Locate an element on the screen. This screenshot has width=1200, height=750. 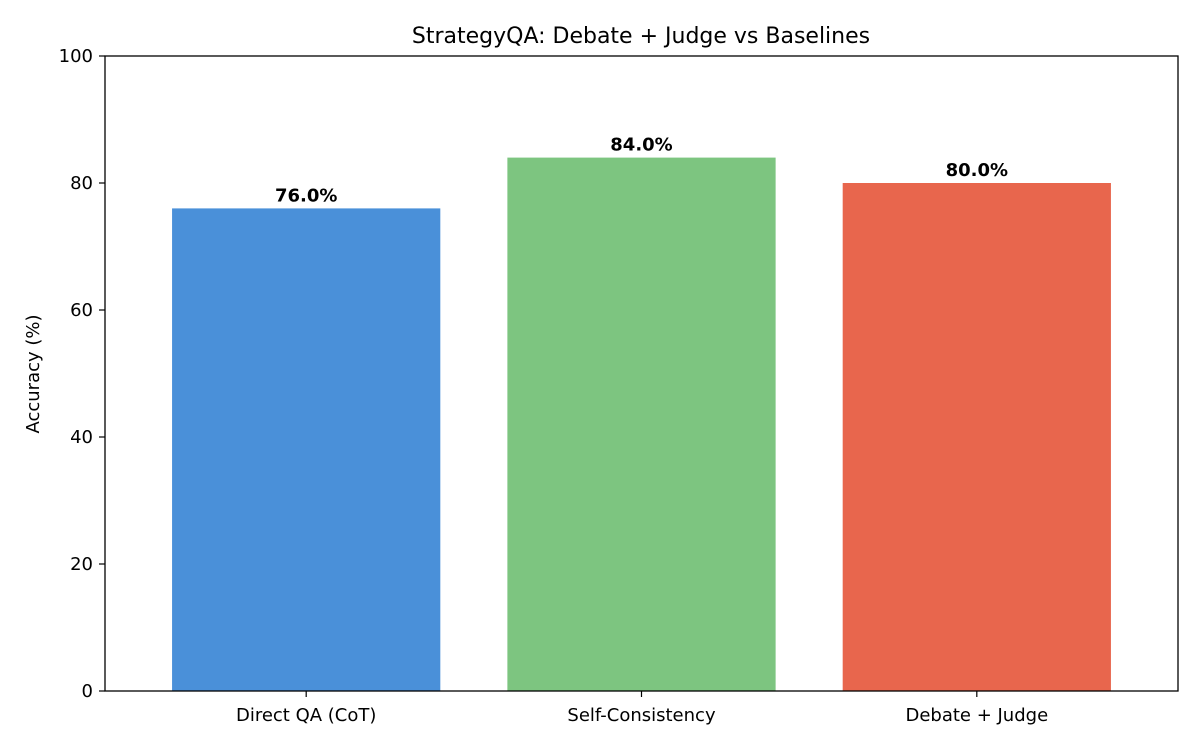
y-tick-label: 100 is located at coordinates (76, 56).